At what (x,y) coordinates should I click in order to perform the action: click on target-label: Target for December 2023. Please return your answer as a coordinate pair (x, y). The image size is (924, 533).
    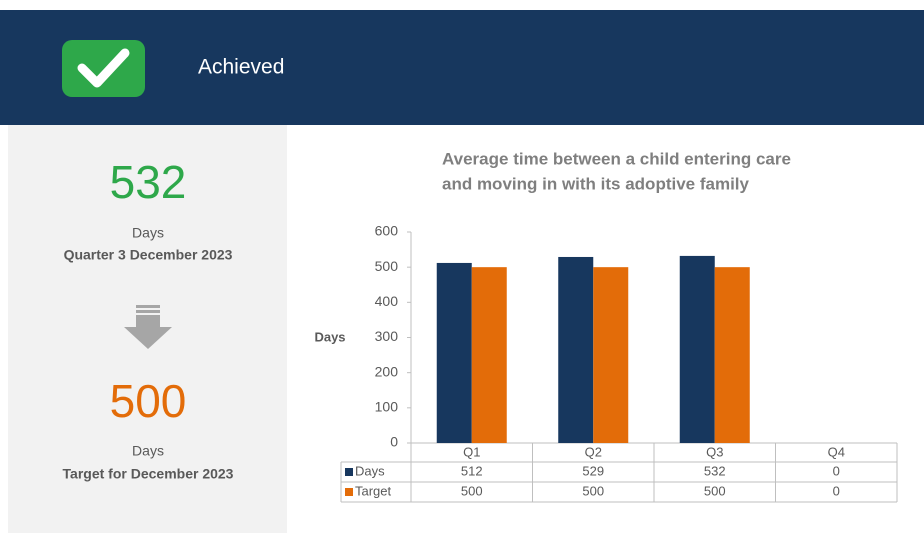
    Looking at the image, I should click on (148, 474).